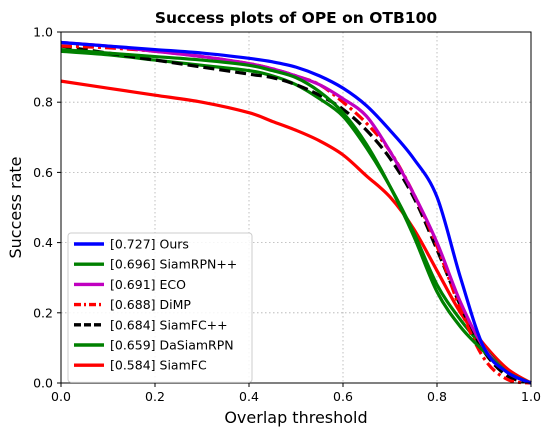 The image size is (550, 439). Describe the element at coordinates (158, 365) in the screenshot. I see `legend-label-siamfc: [0.584] SiamFC` at that location.